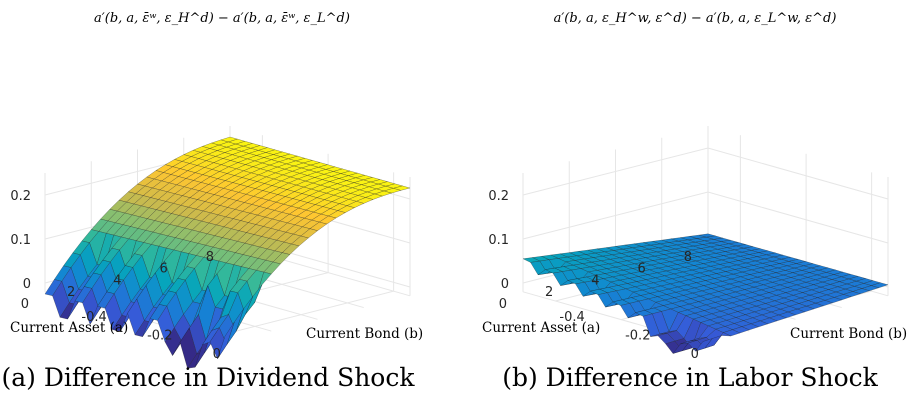 This screenshot has width=918, height=400. I want to click on panel-b-caption: (b) Difference in Labor Shock, so click(690, 377).